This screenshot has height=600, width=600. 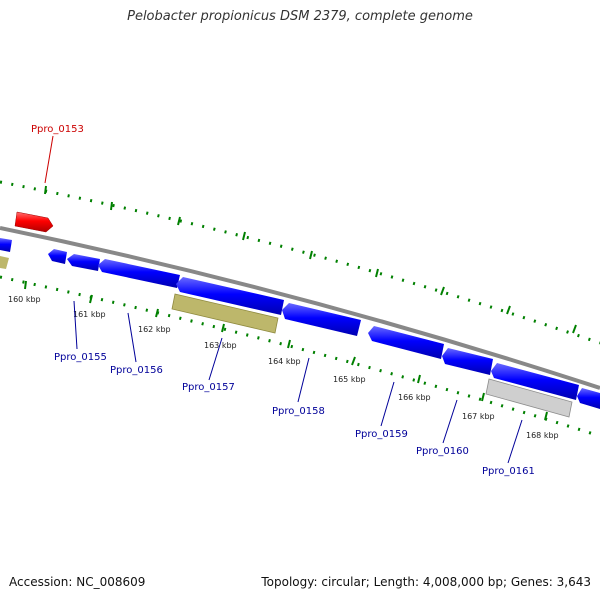 What do you see at coordinates (154, 329) in the screenshot?
I see `tick-label: 162 kbp` at bounding box center [154, 329].